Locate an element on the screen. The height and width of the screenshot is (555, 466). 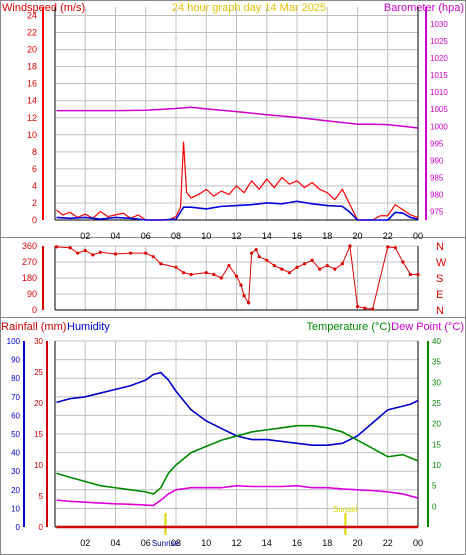
barometer-tick-label: 1025 is located at coordinates (439, 41).